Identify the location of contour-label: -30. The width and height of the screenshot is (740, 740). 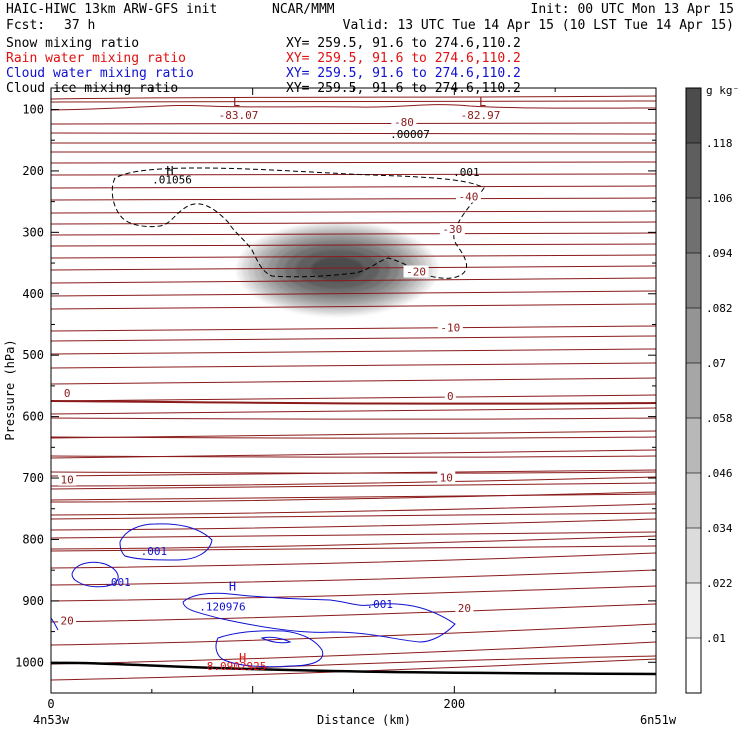
(452, 229).